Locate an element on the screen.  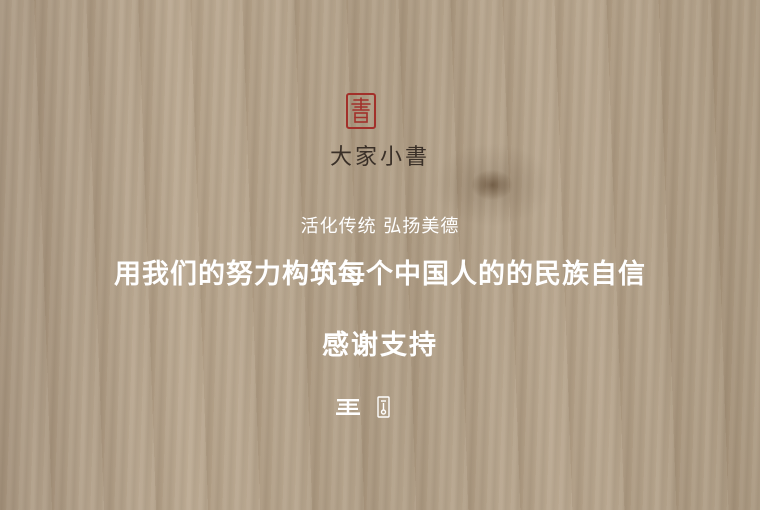
thanks-text: 感谢支持 is located at coordinates (380, 345).